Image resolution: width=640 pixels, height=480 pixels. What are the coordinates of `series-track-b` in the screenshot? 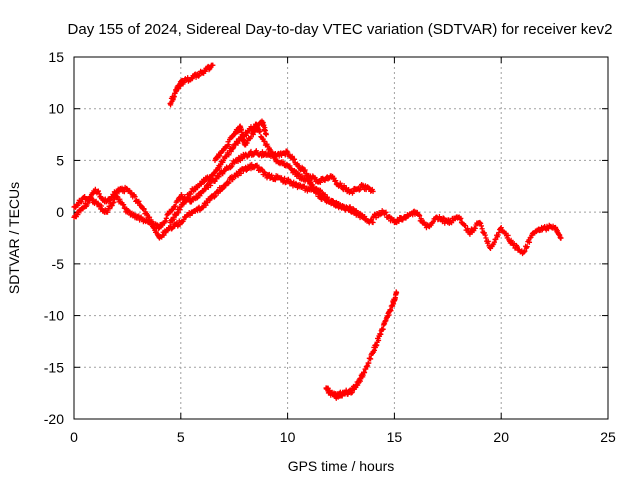 It's located at (223, 190).